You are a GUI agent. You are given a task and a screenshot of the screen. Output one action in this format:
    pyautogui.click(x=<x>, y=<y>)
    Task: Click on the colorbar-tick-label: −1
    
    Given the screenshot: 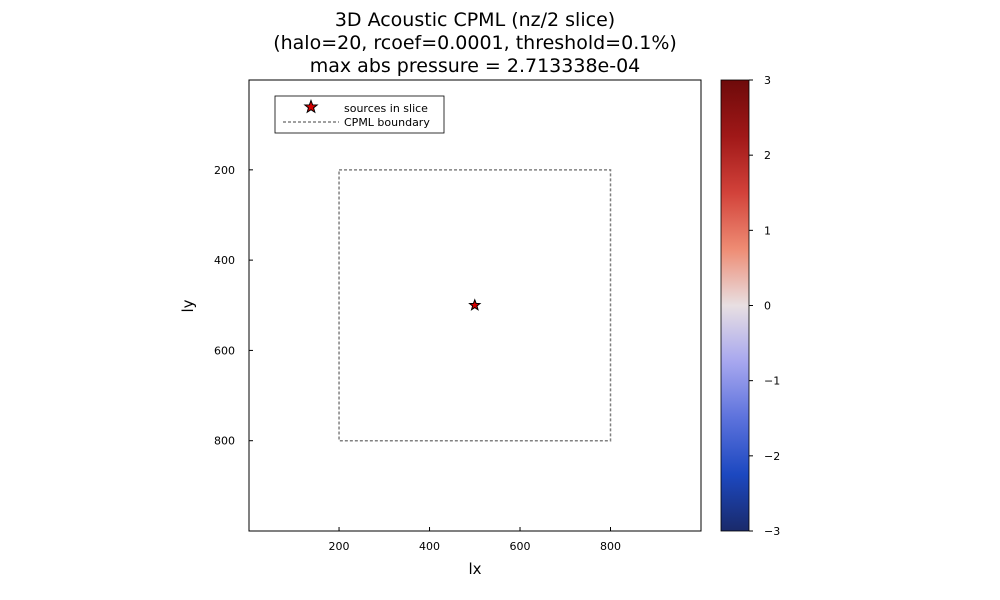 What is the action you would take?
    pyautogui.click(x=772, y=381)
    